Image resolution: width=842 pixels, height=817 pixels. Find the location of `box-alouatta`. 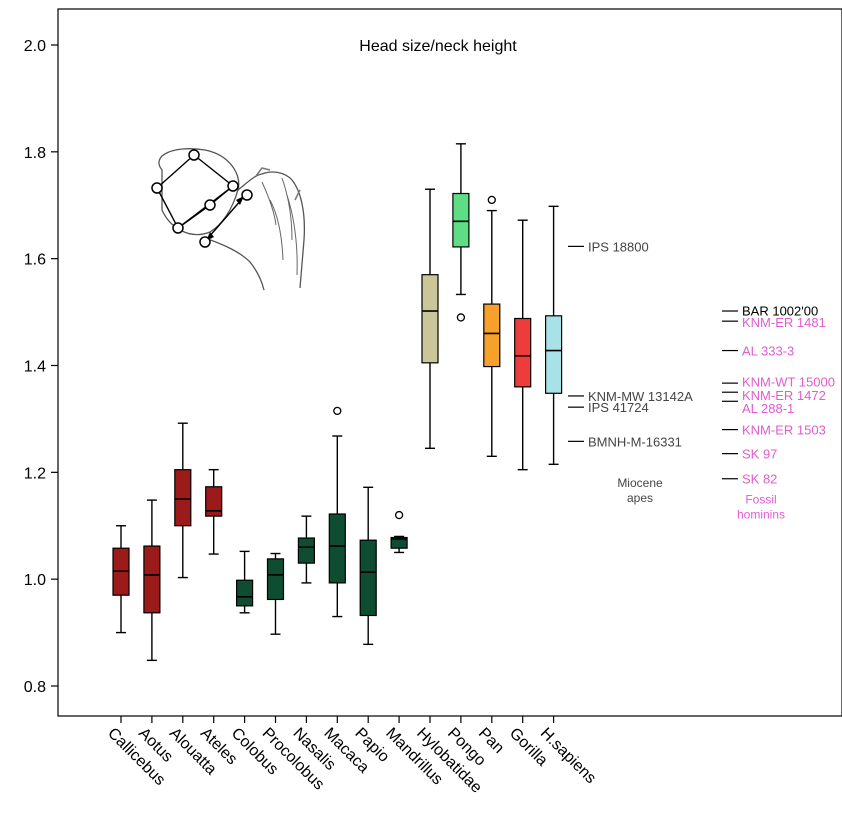

box-alouatta is located at coordinates (183, 500).